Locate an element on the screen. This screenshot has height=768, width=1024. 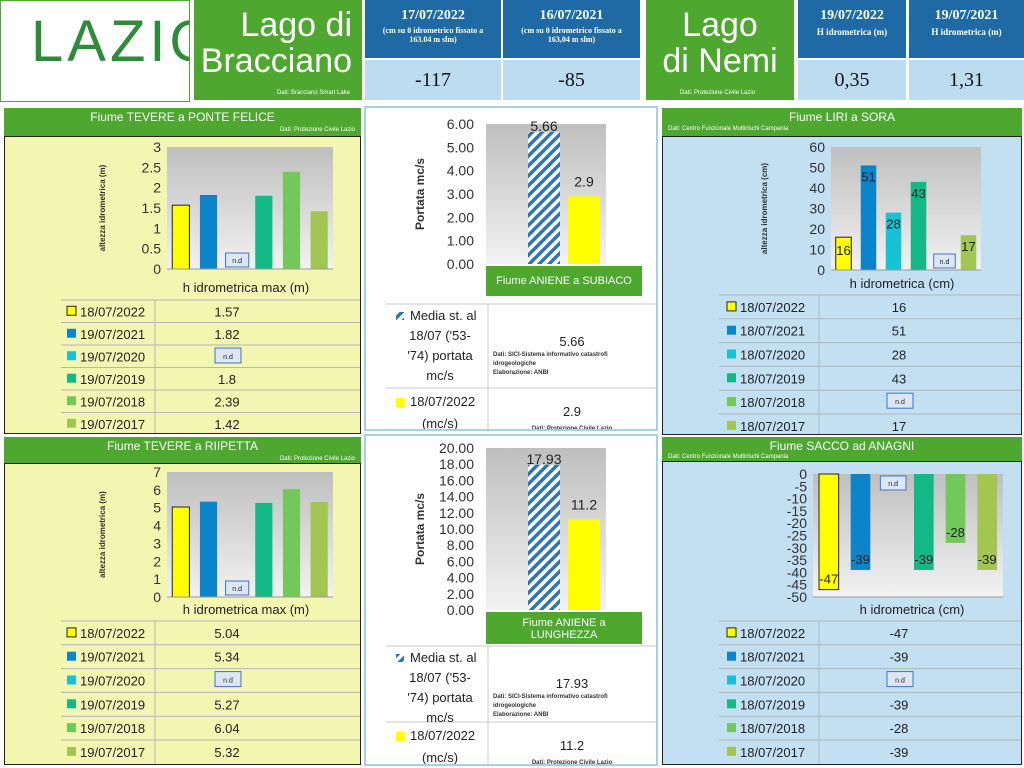
y-tick-label: 12.00 is located at coordinates (456, 513).